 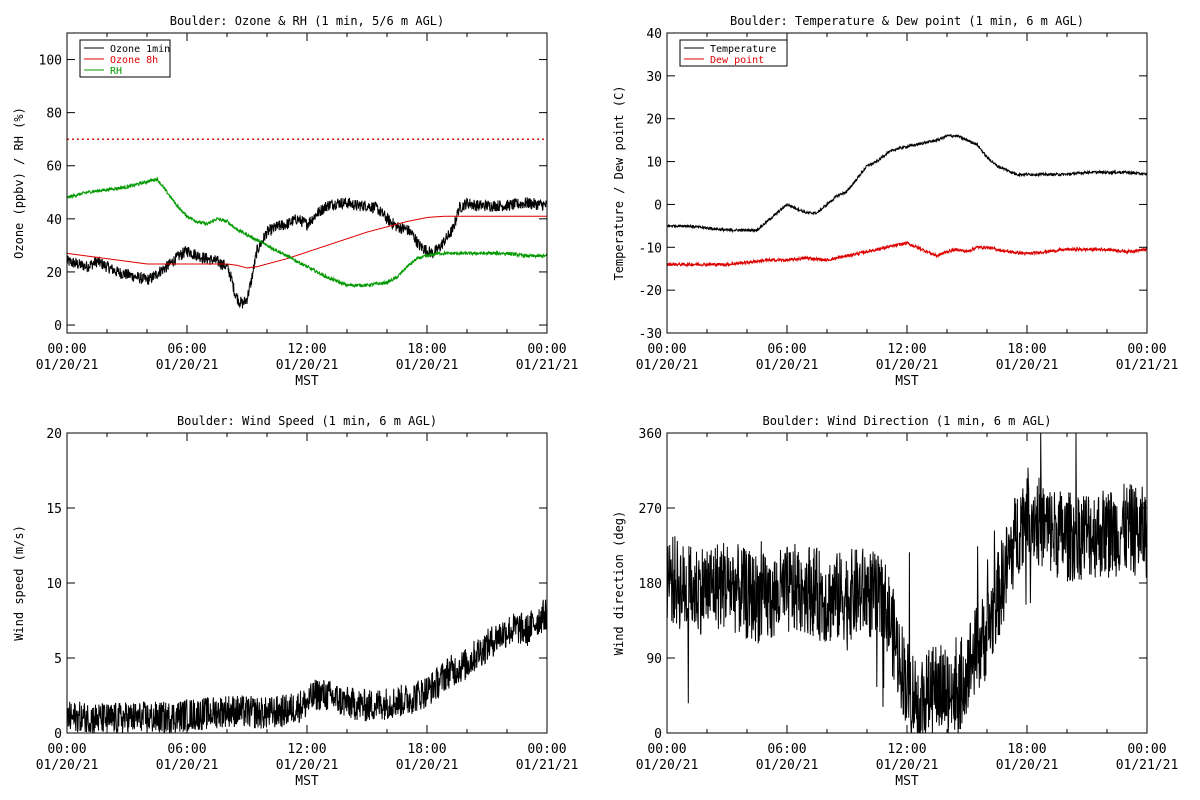 I want to click on legend-label: Ozone 1min, so click(x=140, y=49).